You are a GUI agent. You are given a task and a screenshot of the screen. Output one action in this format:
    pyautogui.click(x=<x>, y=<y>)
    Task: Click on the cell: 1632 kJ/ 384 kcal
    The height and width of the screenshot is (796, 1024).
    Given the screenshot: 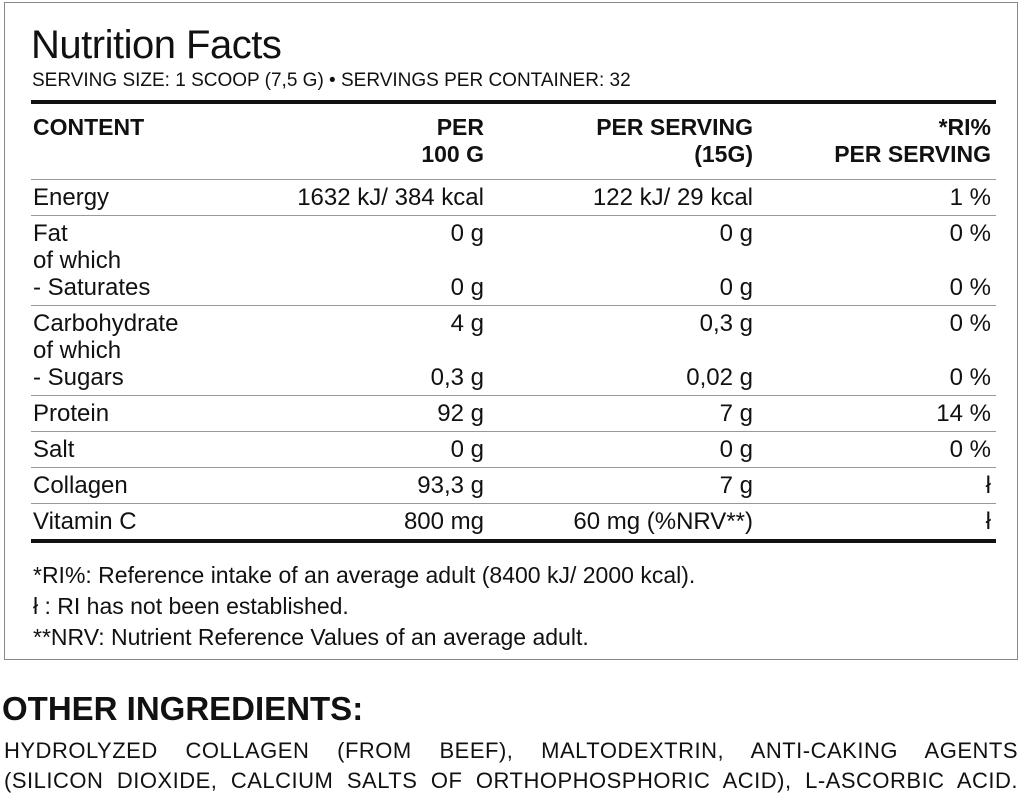 What is the action you would take?
    pyautogui.click(x=377, y=197)
    